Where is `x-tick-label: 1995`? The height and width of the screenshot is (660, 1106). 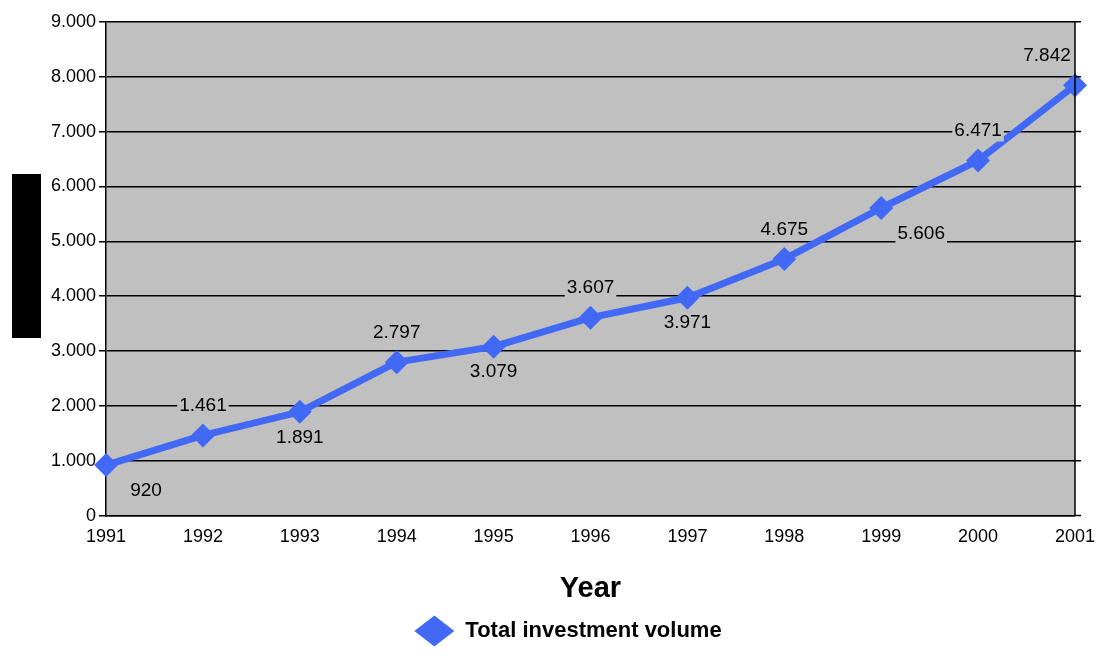 x-tick-label: 1995 is located at coordinates (493, 536).